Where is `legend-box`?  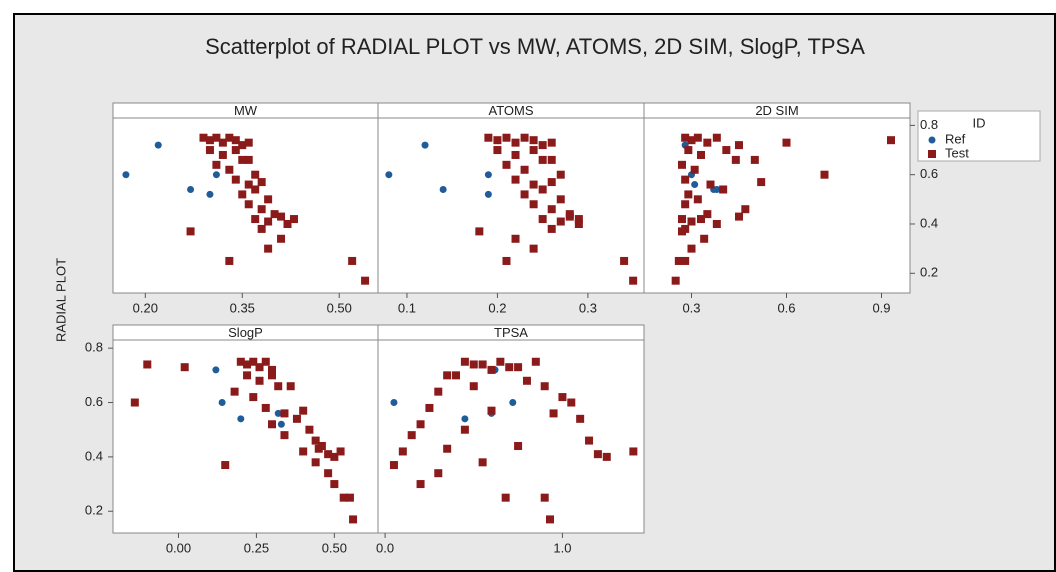 legend-box is located at coordinates (979, 136).